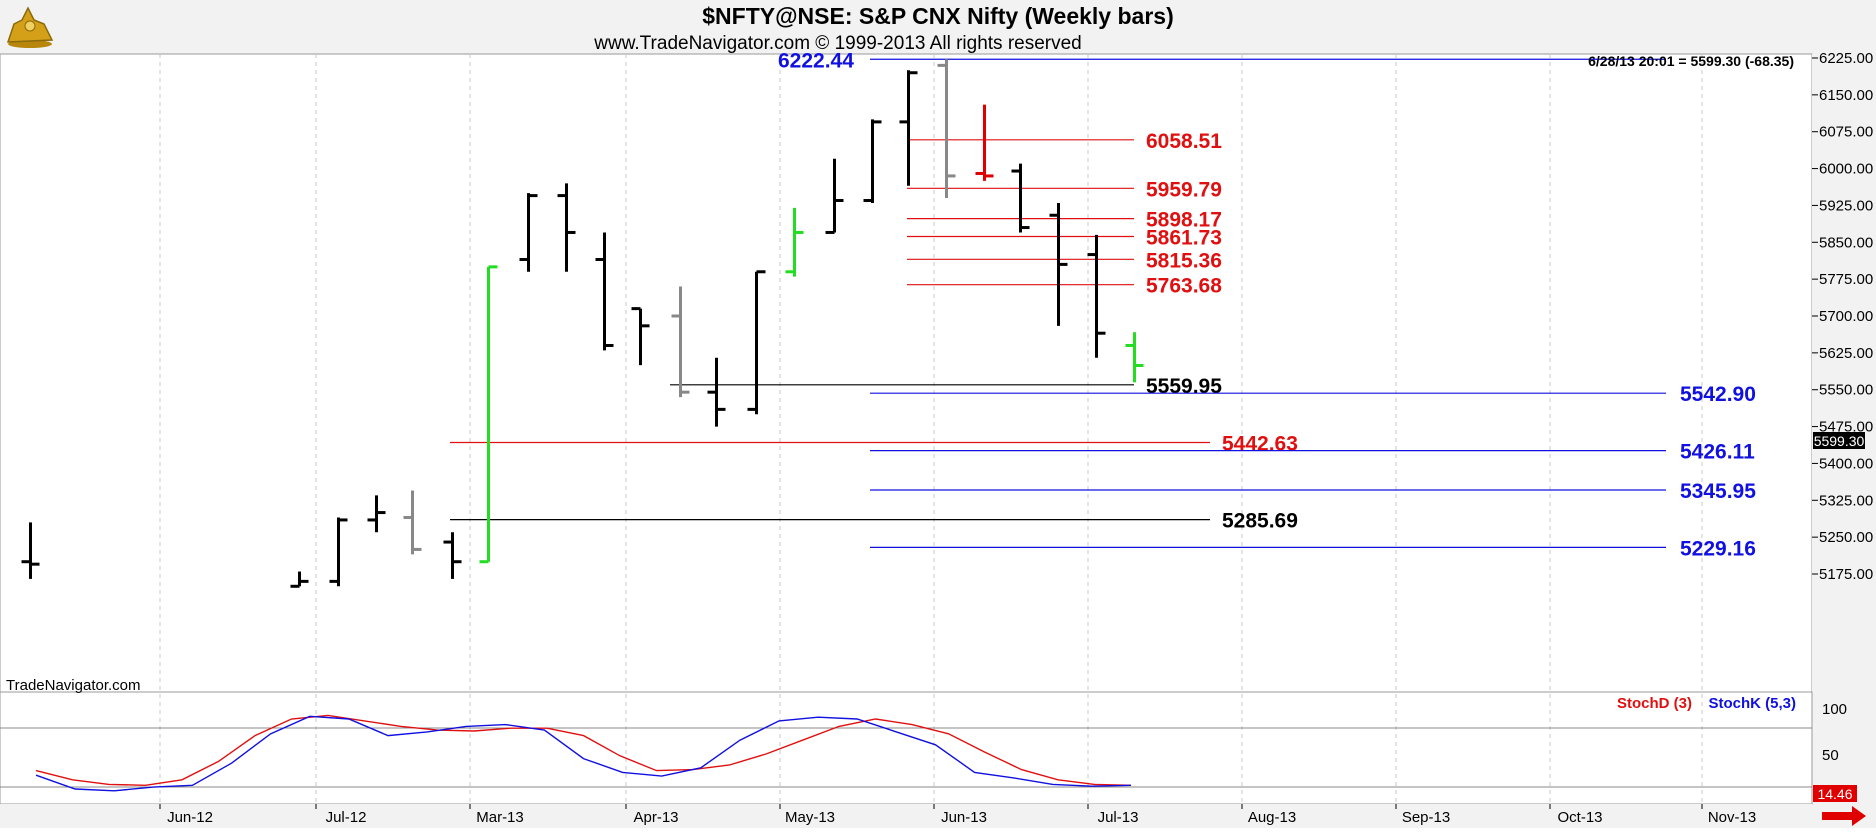  What do you see at coordinates (906, 816) in the screenshot?
I see `x-axis-area` at bounding box center [906, 816].